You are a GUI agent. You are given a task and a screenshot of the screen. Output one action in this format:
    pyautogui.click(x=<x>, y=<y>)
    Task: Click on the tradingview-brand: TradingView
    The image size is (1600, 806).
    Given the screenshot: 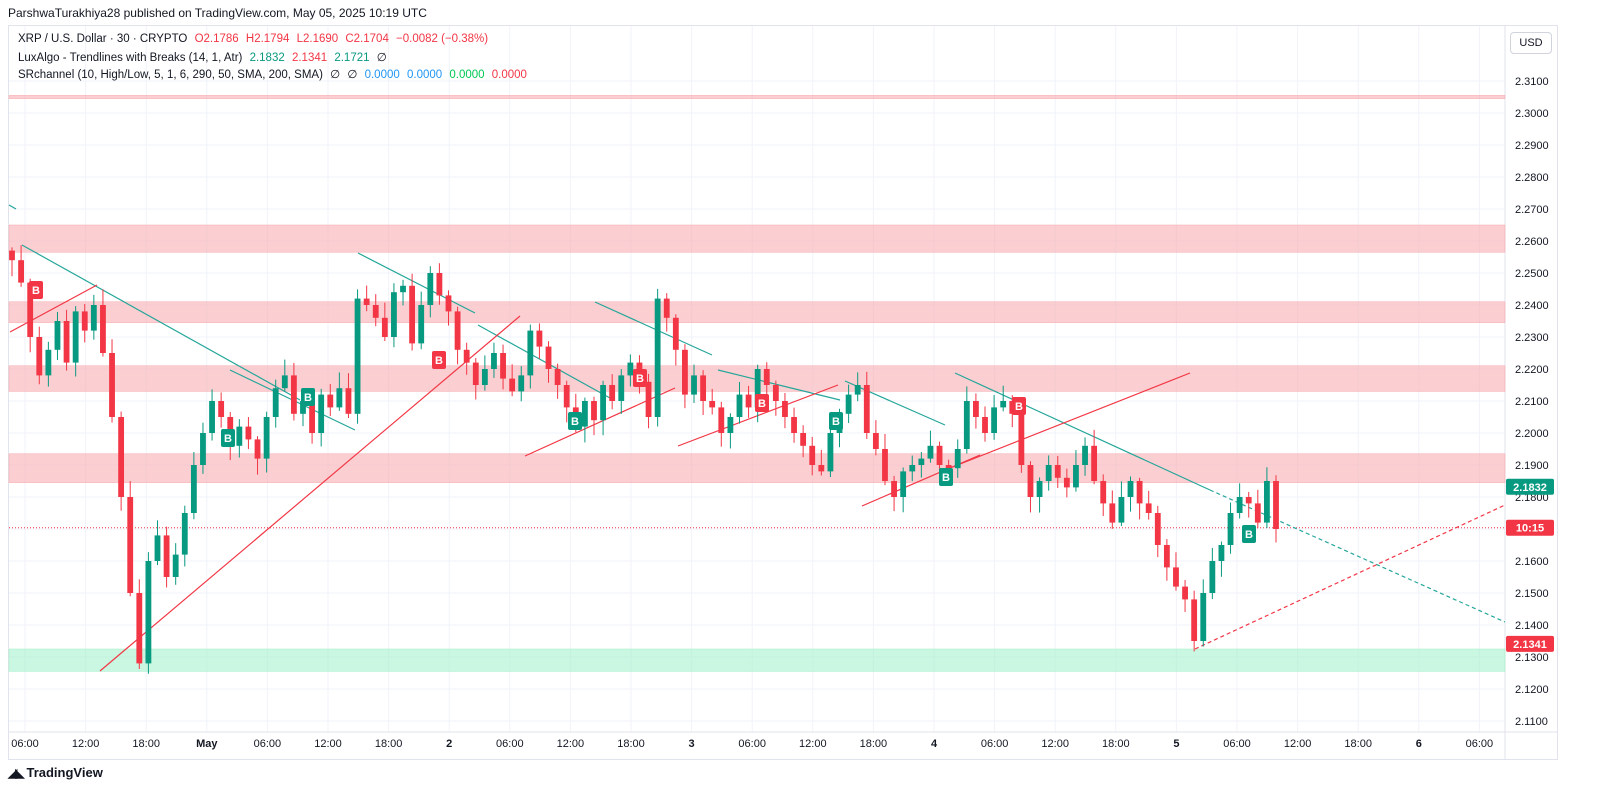 What is the action you would take?
    pyautogui.click(x=64, y=772)
    